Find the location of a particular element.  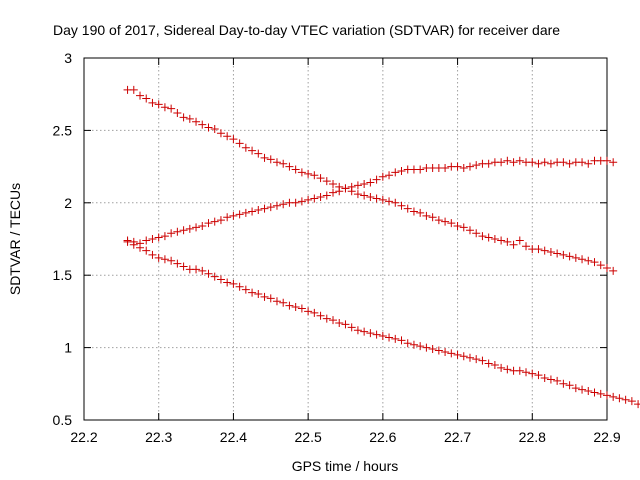

x-tick-label: 22.5 is located at coordinates (308, 437).